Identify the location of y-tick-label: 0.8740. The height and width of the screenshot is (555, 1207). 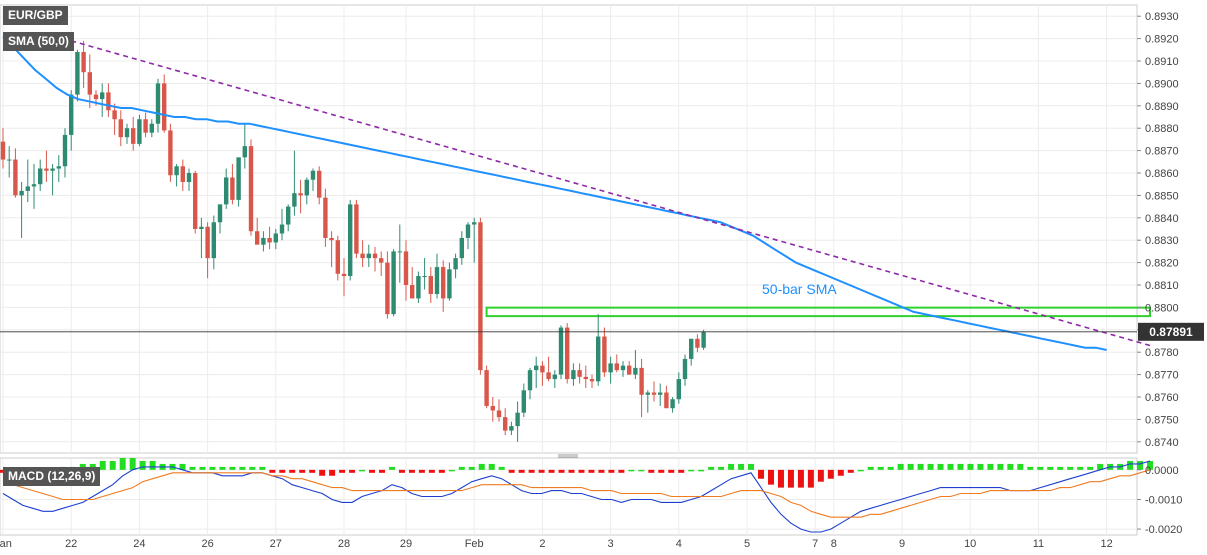
(1162, 443).